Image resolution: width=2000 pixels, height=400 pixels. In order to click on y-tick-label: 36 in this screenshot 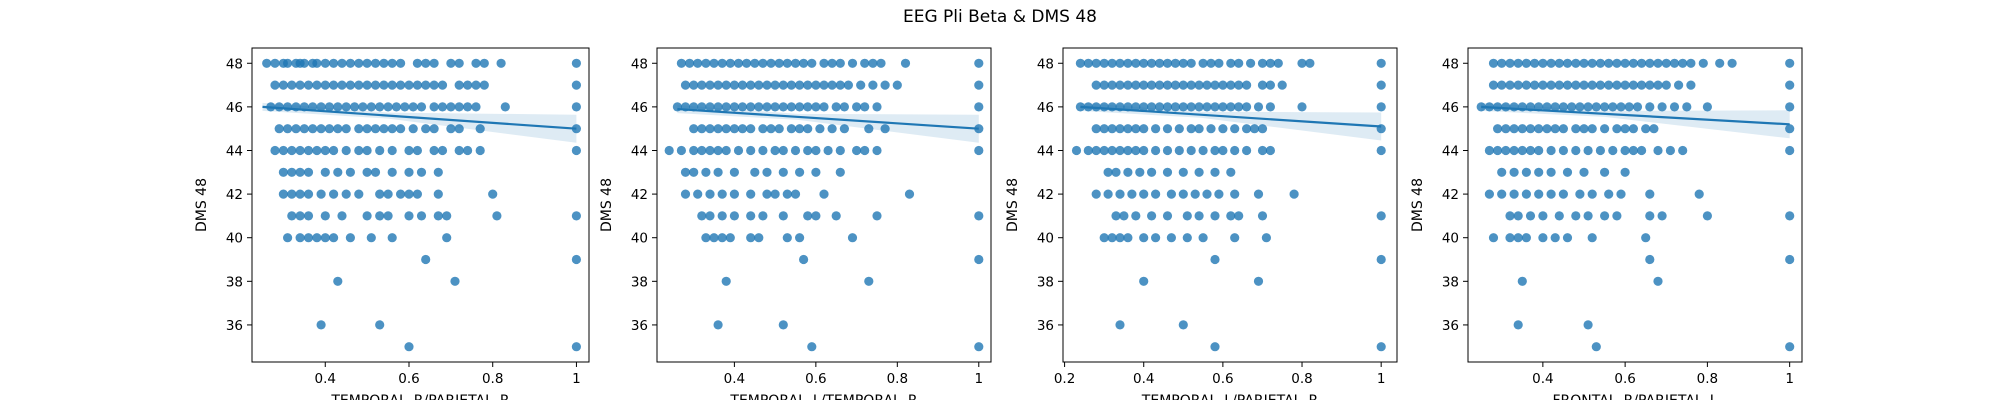, I will do `click(1045, 326)`.